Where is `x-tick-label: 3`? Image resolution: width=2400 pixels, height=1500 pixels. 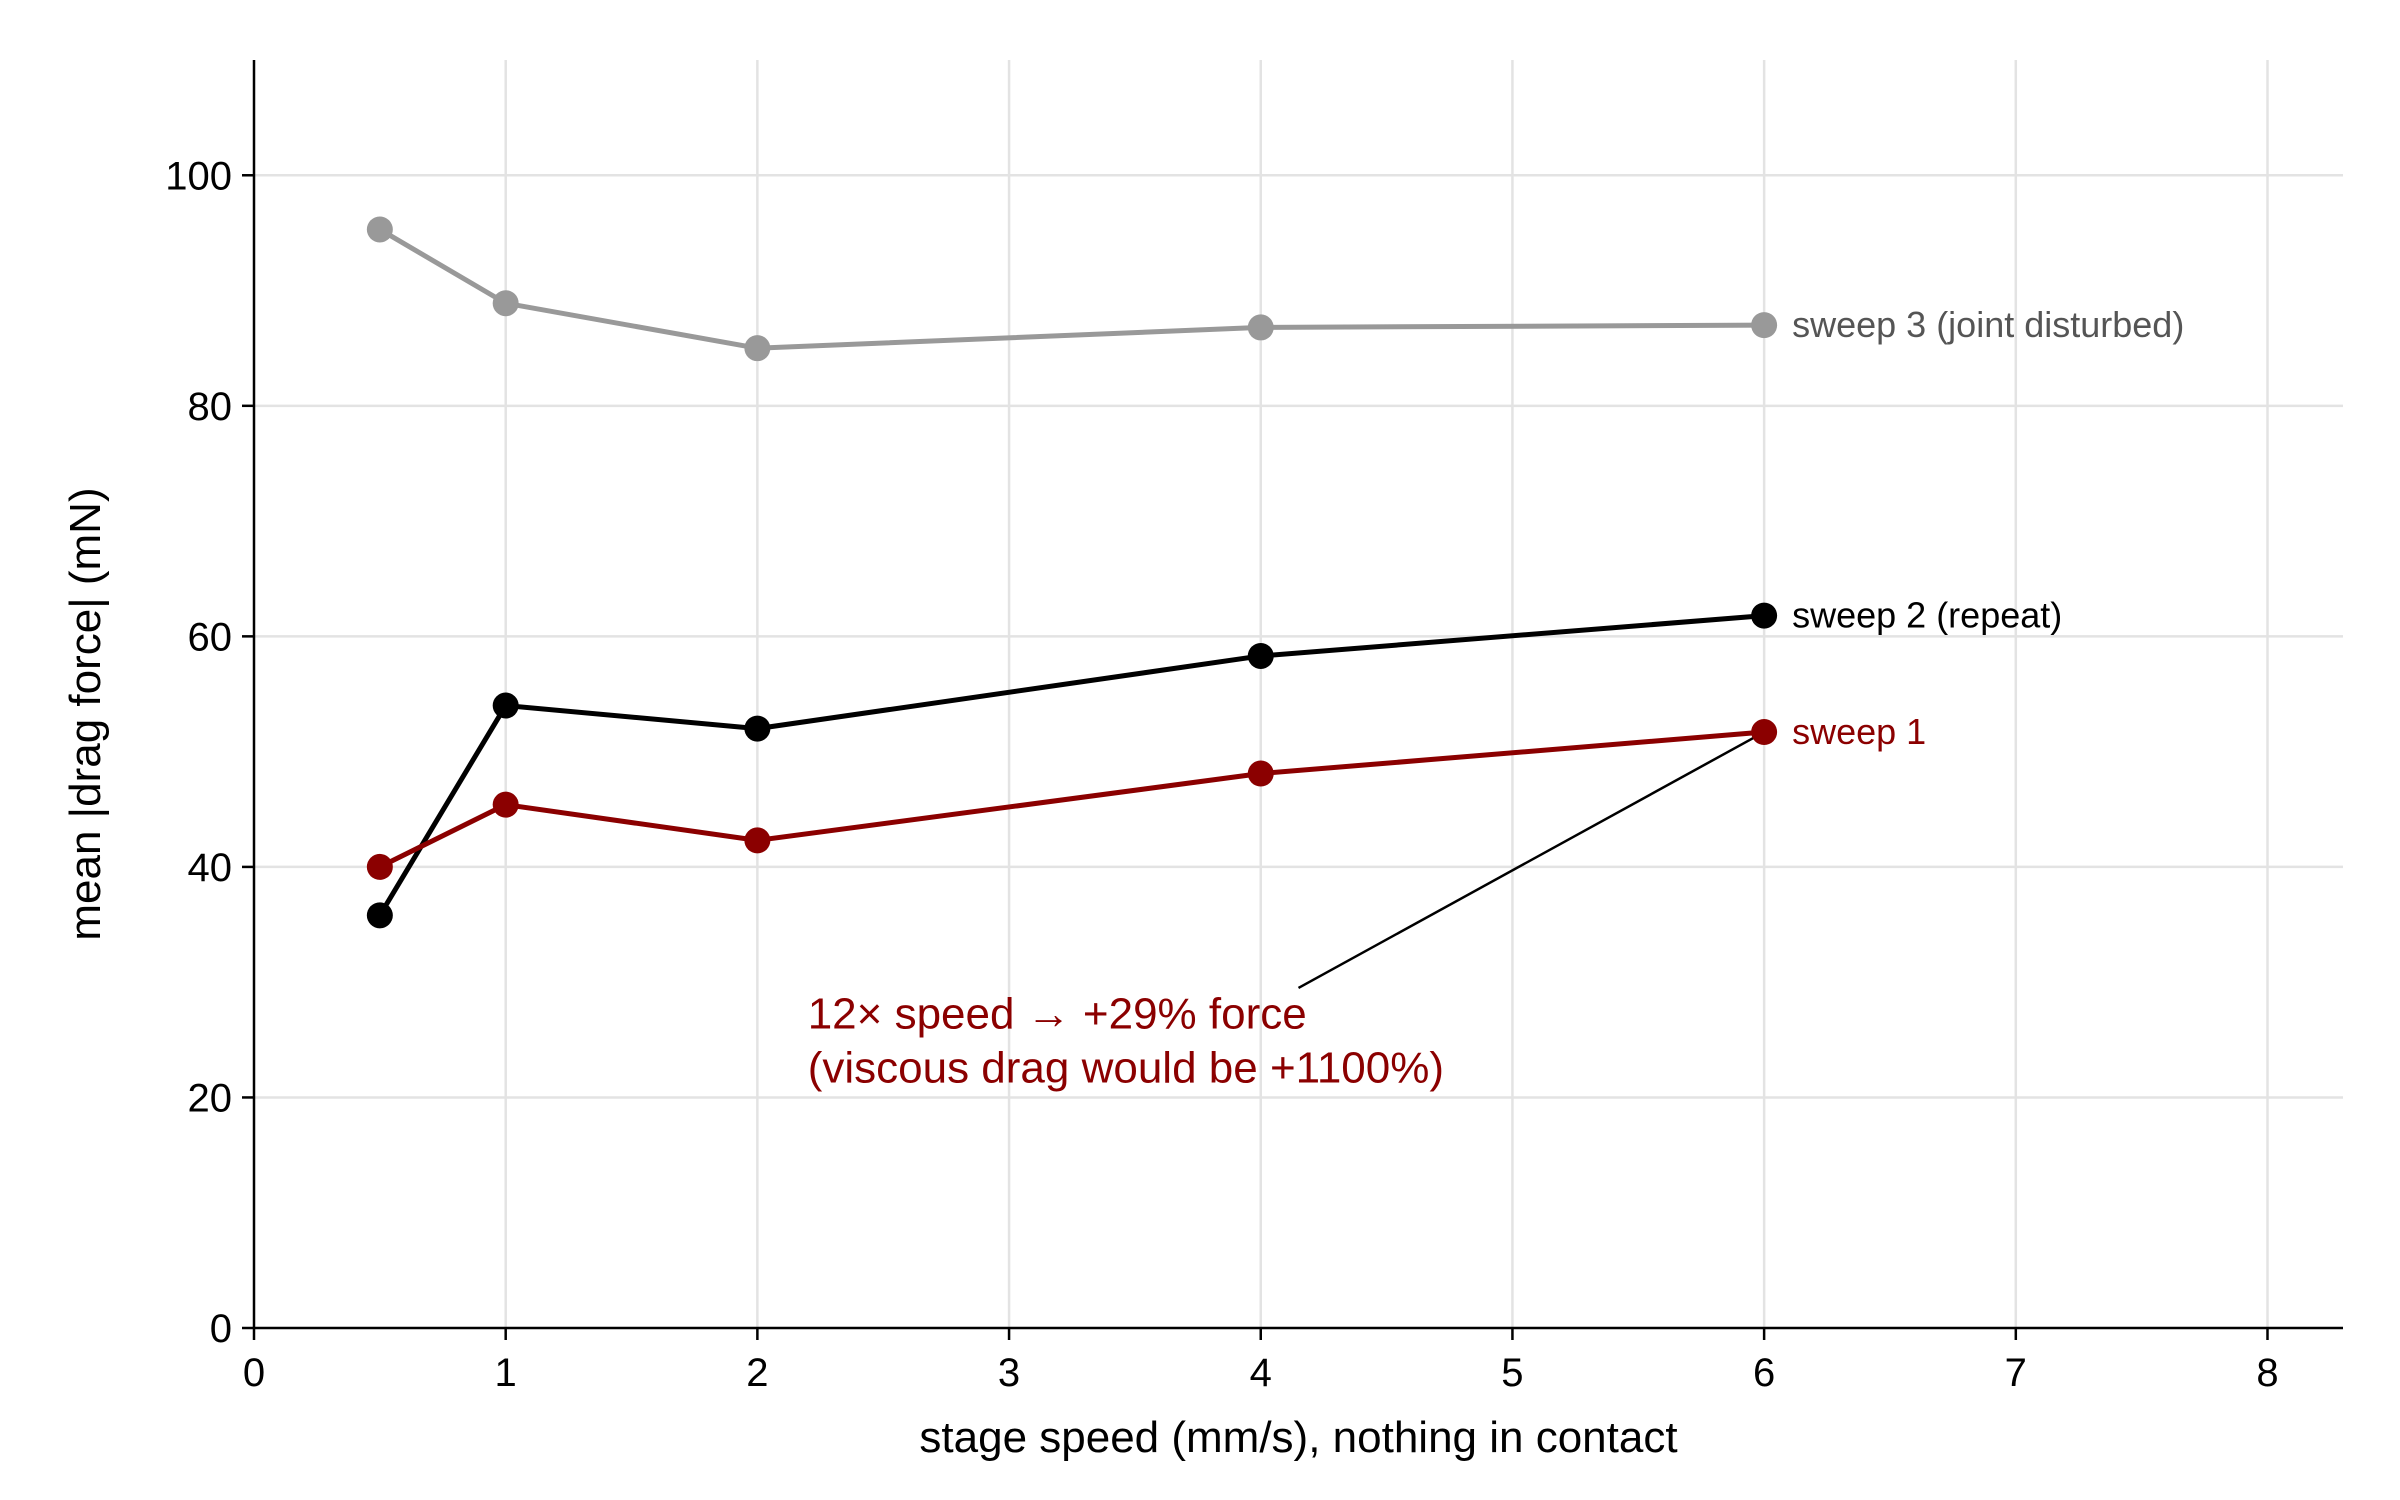 x-tick-label: 3 is located at coordinates (1009, 1373).